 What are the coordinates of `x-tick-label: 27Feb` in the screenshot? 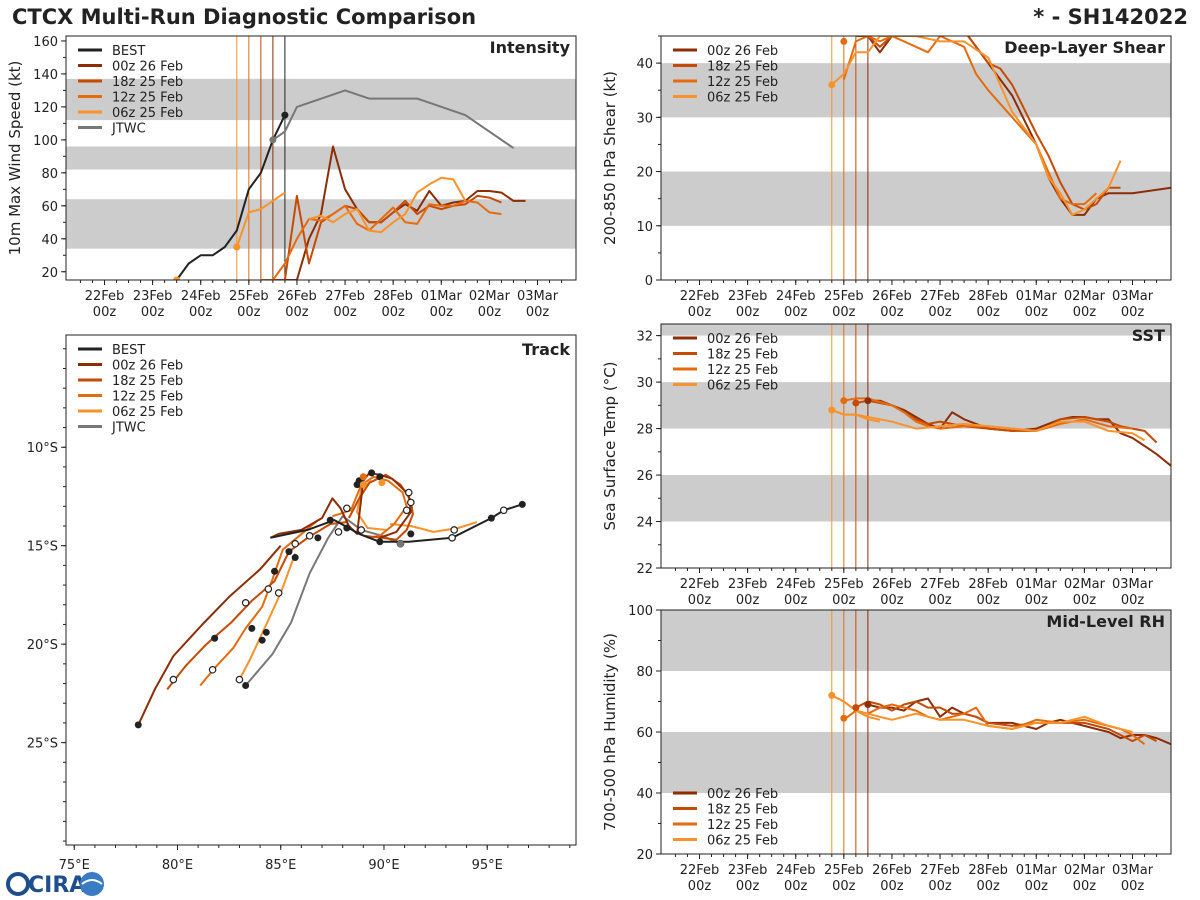 It's located at (345, 296).